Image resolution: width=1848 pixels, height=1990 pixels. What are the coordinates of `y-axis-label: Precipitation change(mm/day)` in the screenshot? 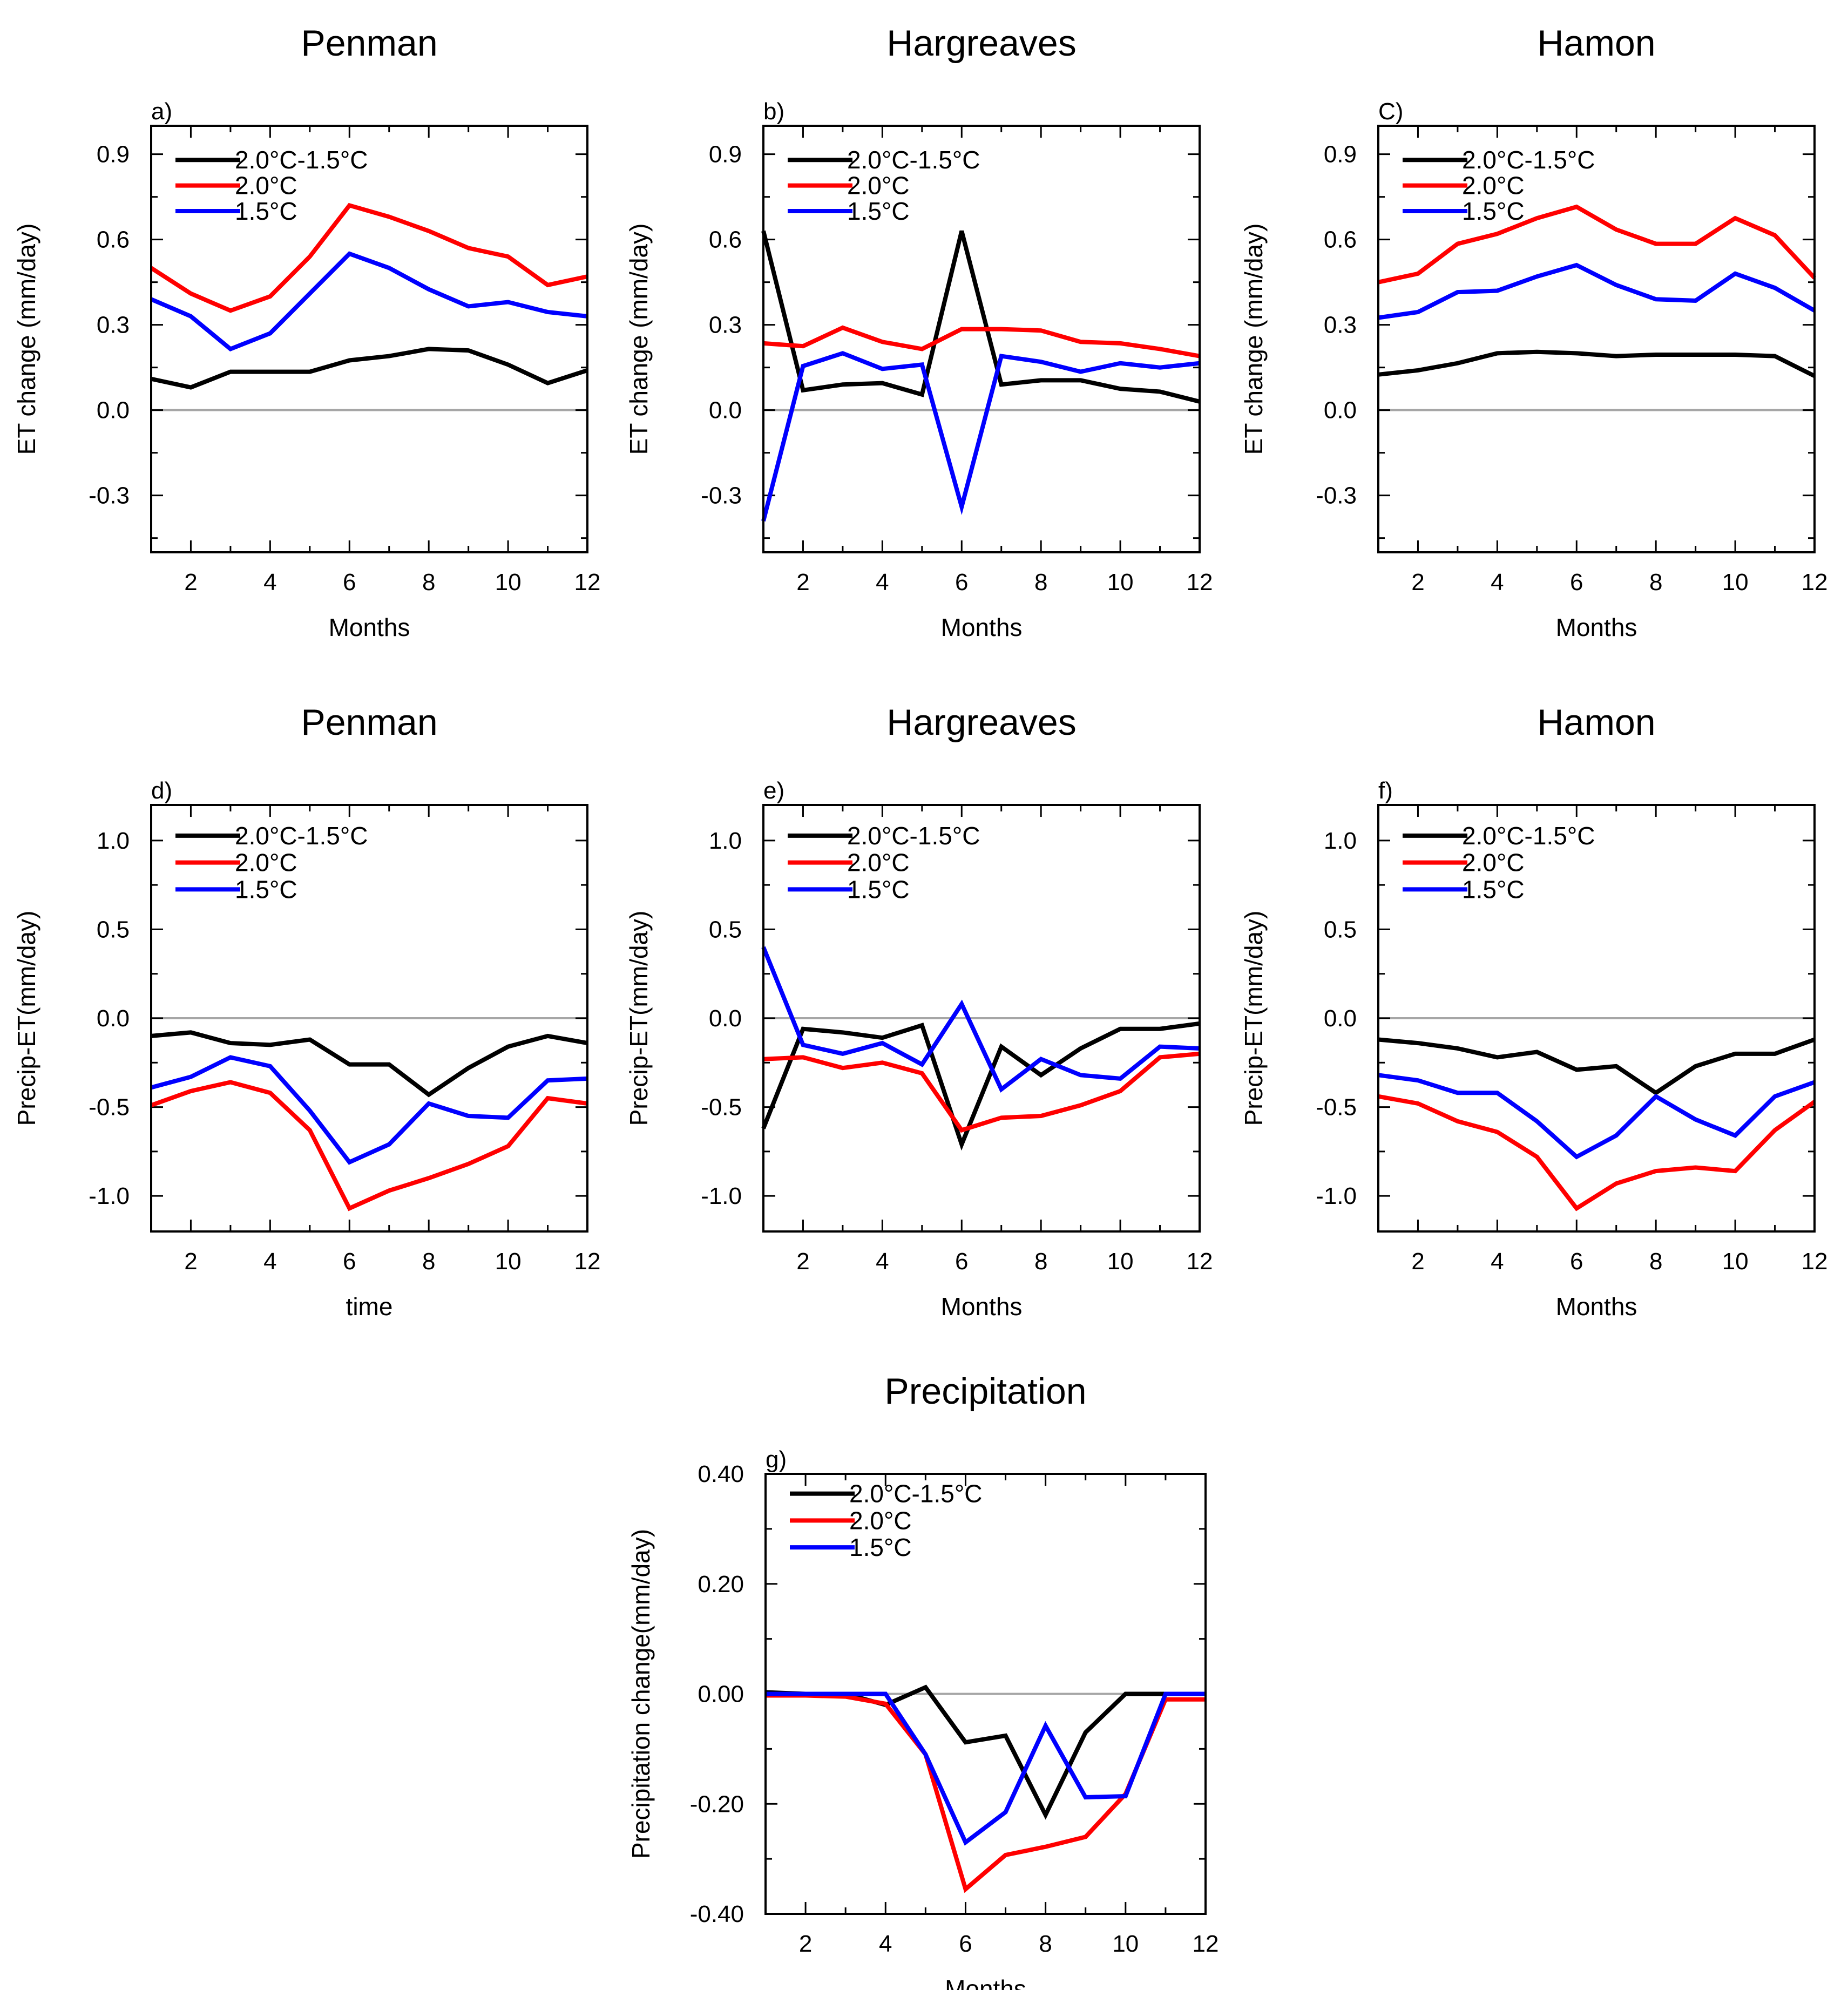 It's located at (641, 1694).